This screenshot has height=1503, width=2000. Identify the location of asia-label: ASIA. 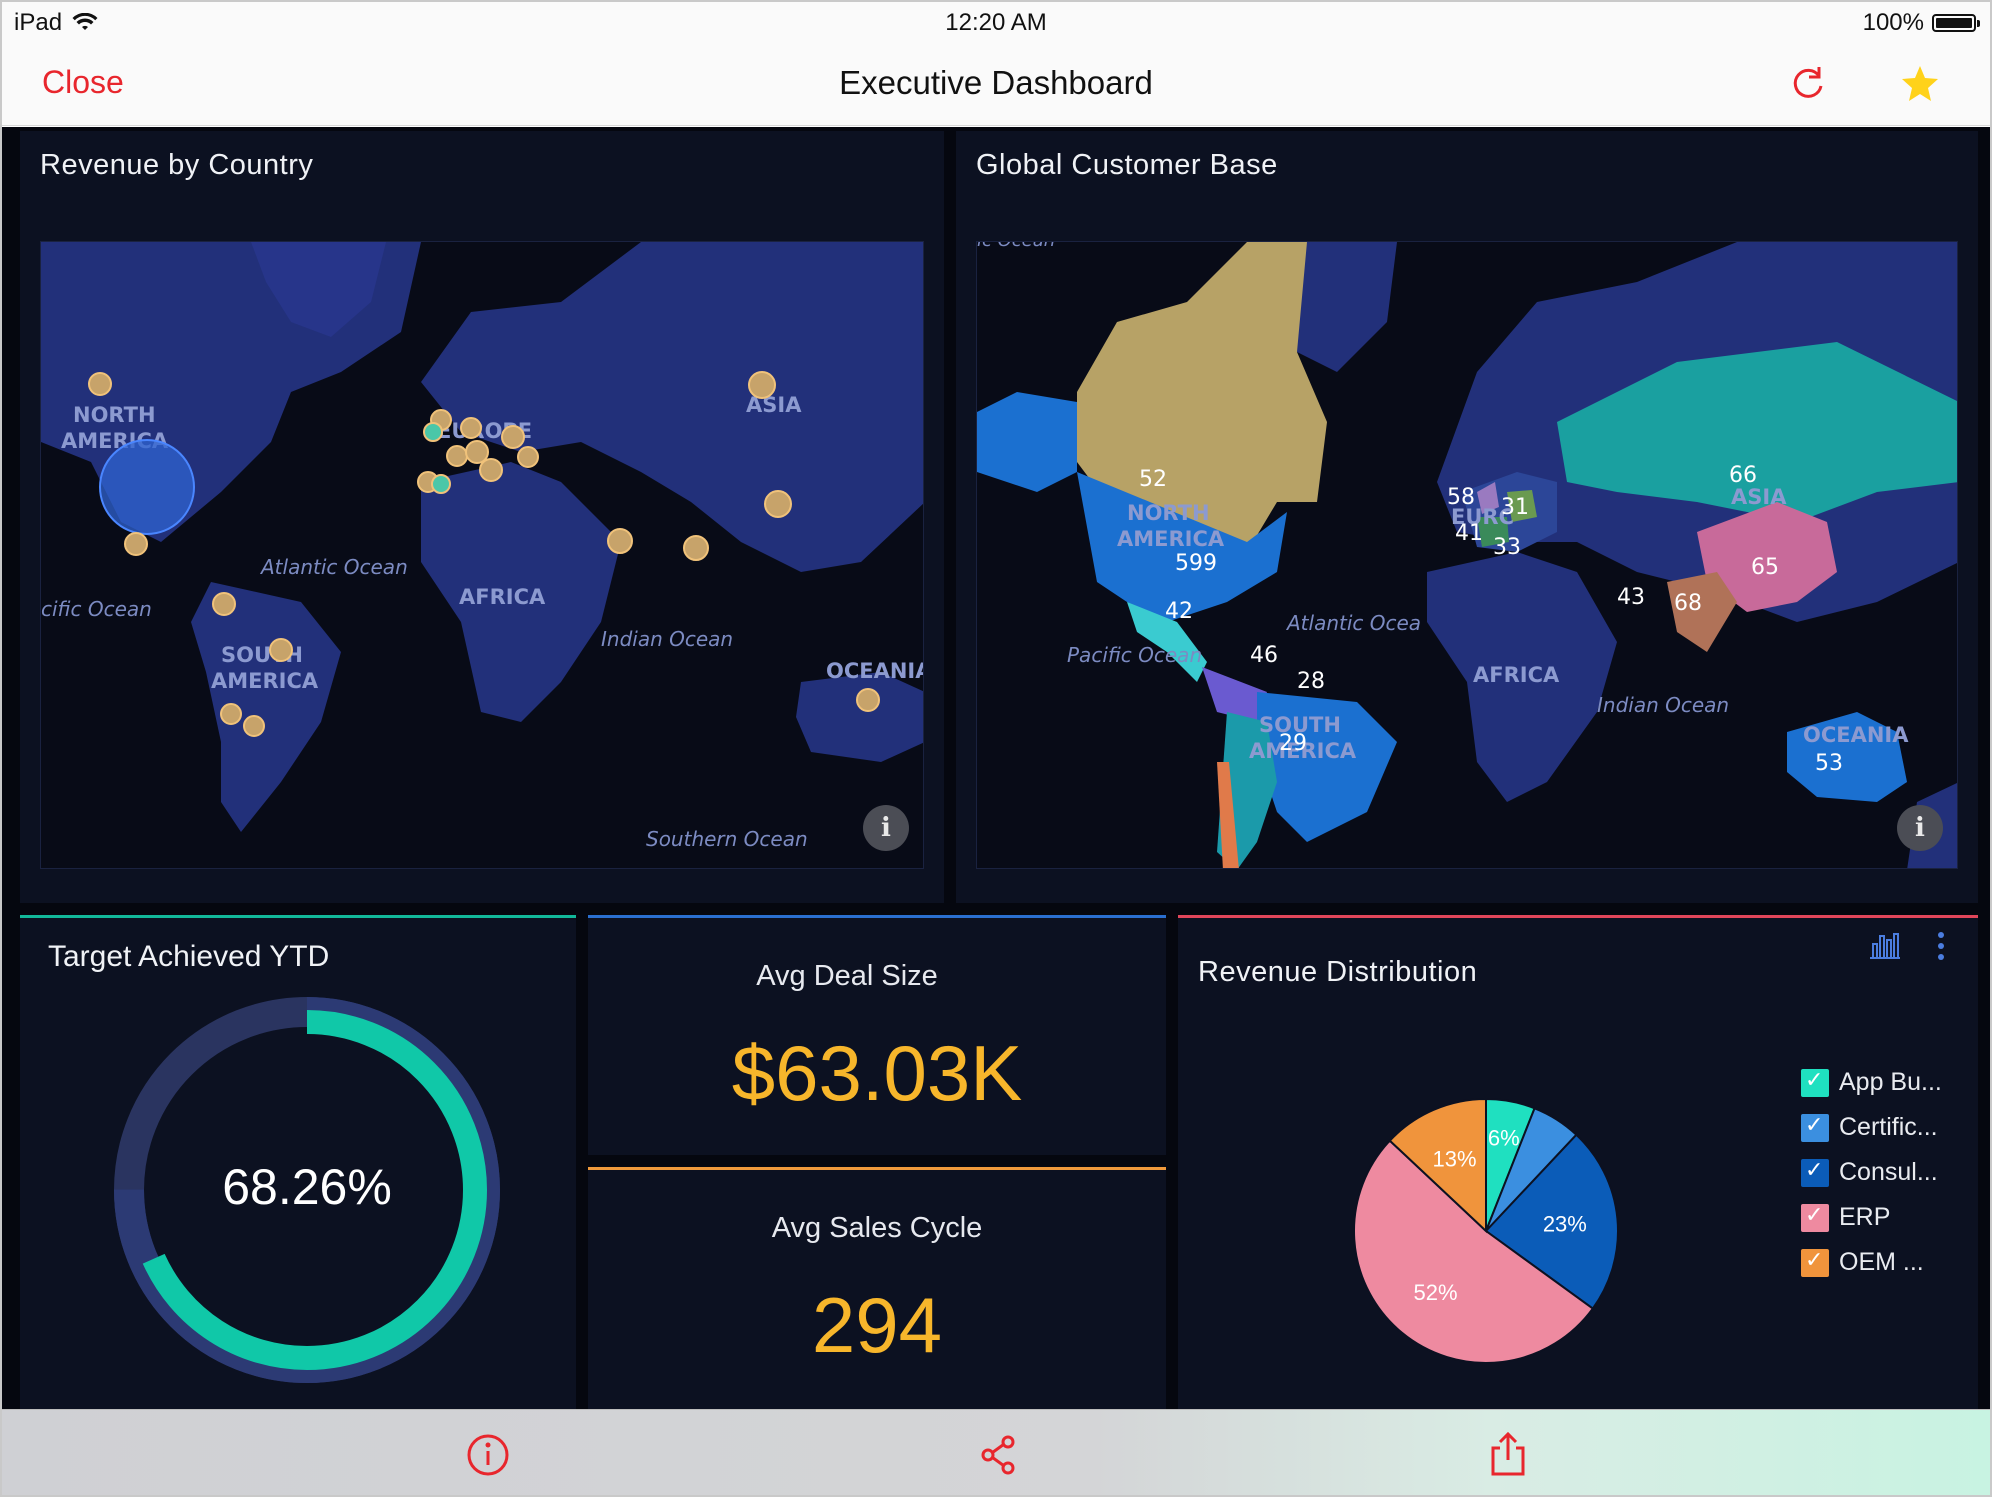
(1759, 497).